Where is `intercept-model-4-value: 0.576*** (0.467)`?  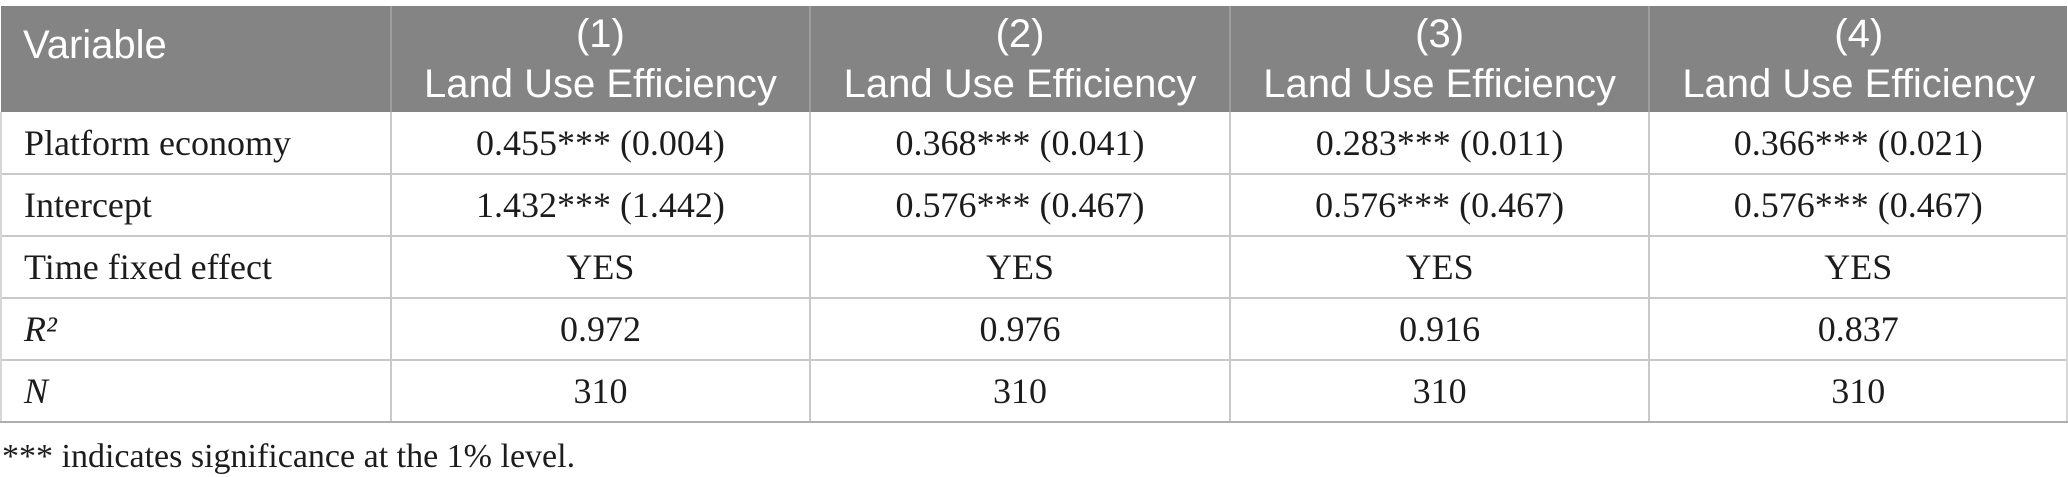 intercept-model-4-value: 0.576*** (0.467) is located at coordinates (1858, 204).